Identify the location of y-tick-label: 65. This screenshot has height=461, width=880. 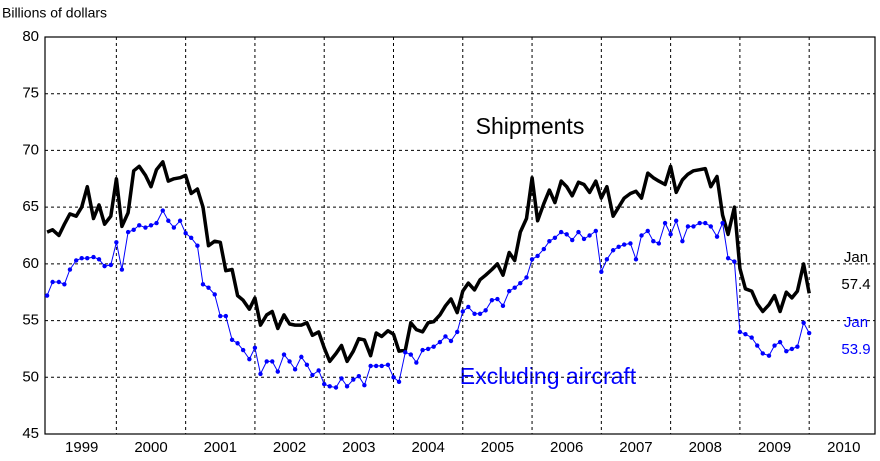
(30, 206).